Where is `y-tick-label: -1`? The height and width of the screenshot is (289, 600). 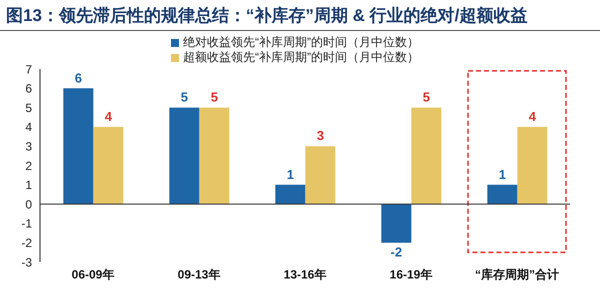 y-tick-label: -1 is located at coordinates (26, 223).